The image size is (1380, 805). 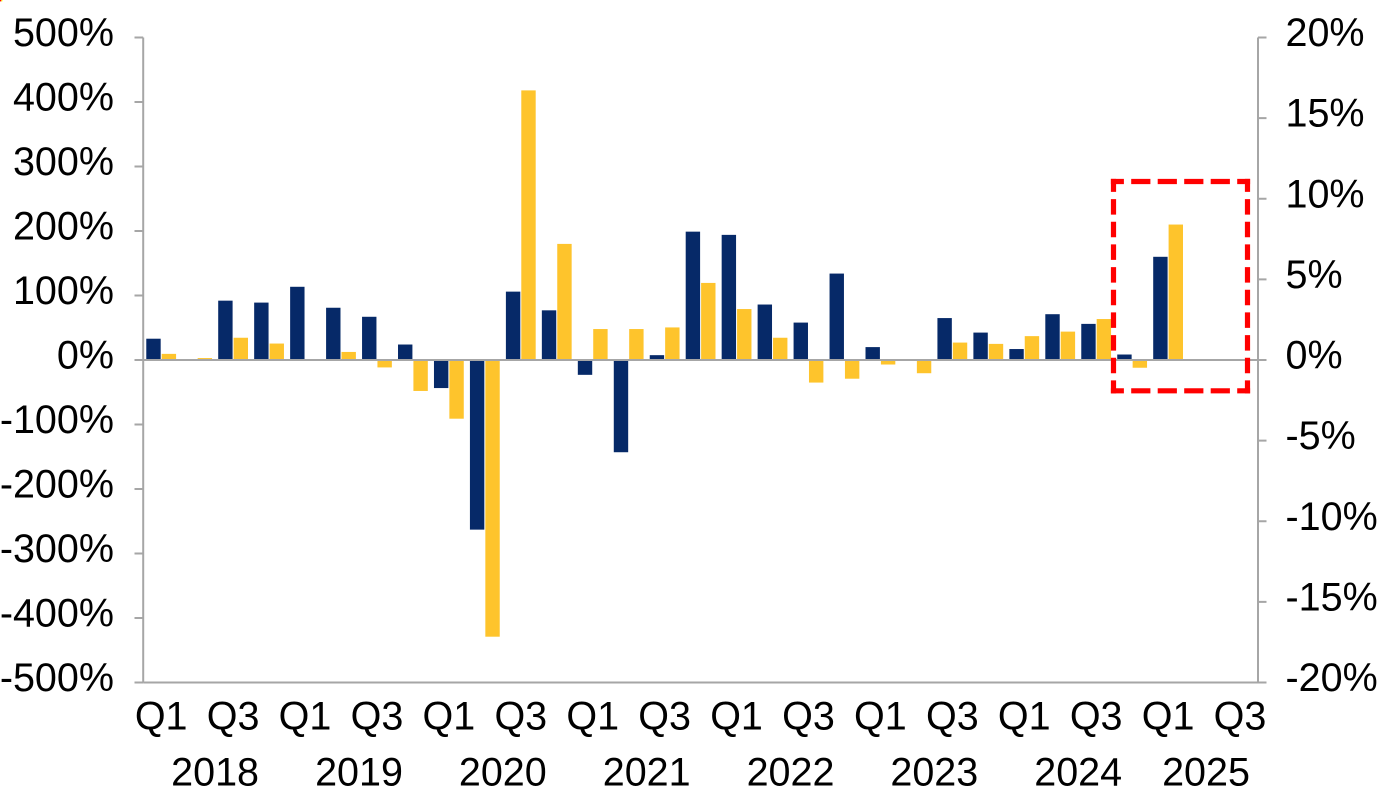 I want to click on svg-text: 2024, so click(x=1078, y=773).